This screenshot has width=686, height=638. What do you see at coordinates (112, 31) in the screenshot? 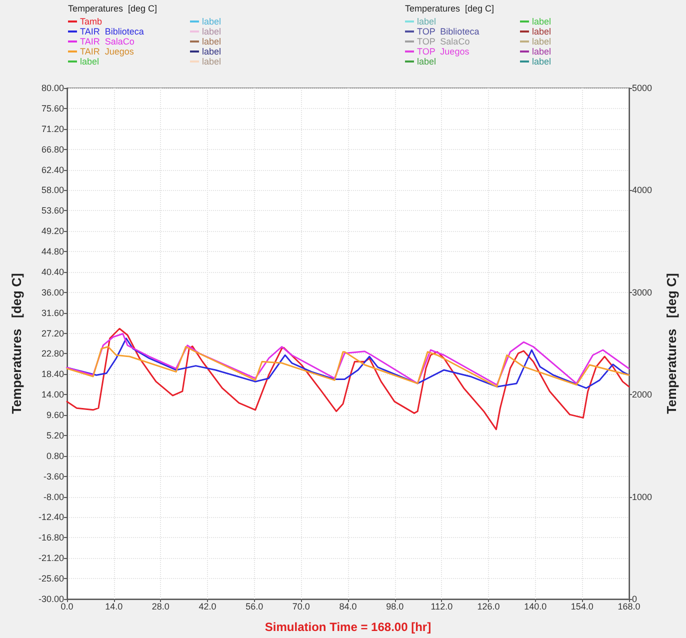
I see `legend-label: TAIR Biblioteca` at bounding box center [112, 31].